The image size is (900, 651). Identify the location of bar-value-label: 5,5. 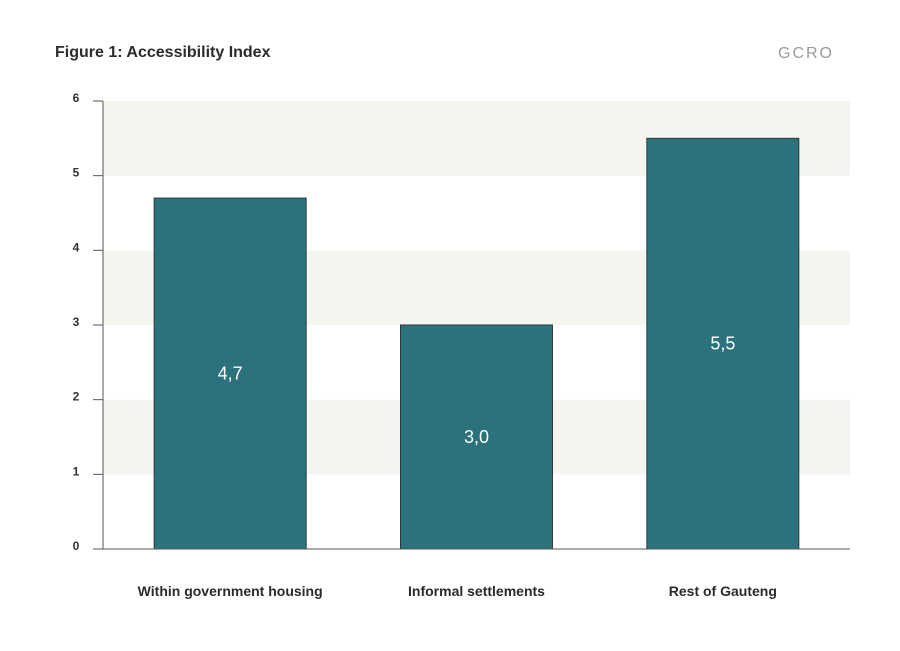
(722, 344).